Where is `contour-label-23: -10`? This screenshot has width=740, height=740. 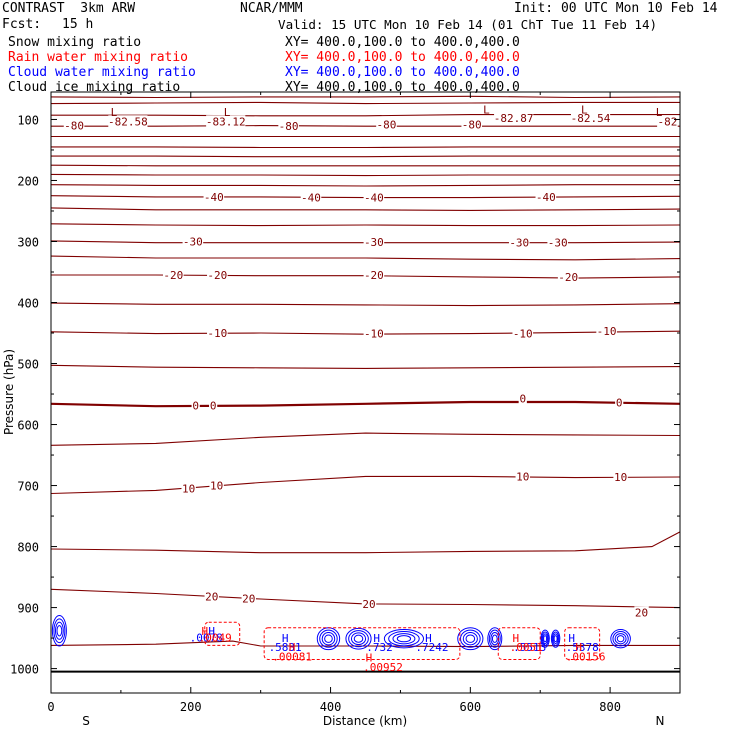 contour-label-23: -10 is located at coordinates (523, 334).